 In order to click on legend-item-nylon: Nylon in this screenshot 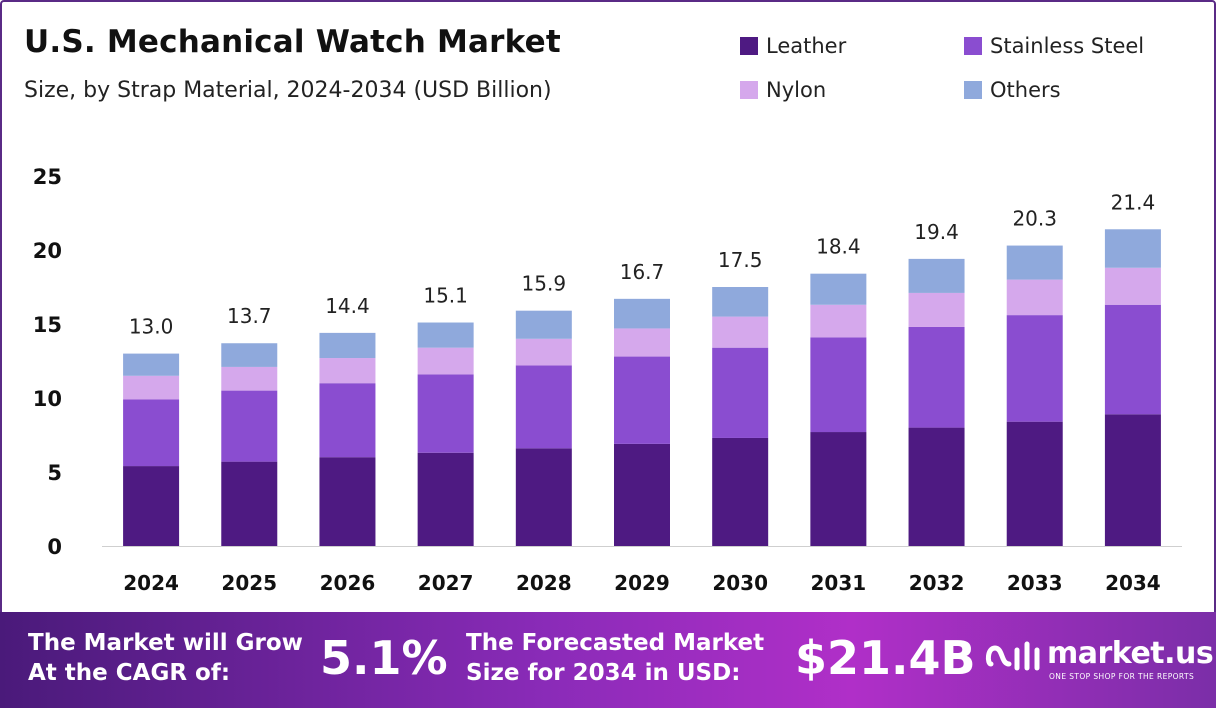, I will do `click(783, 90)`.